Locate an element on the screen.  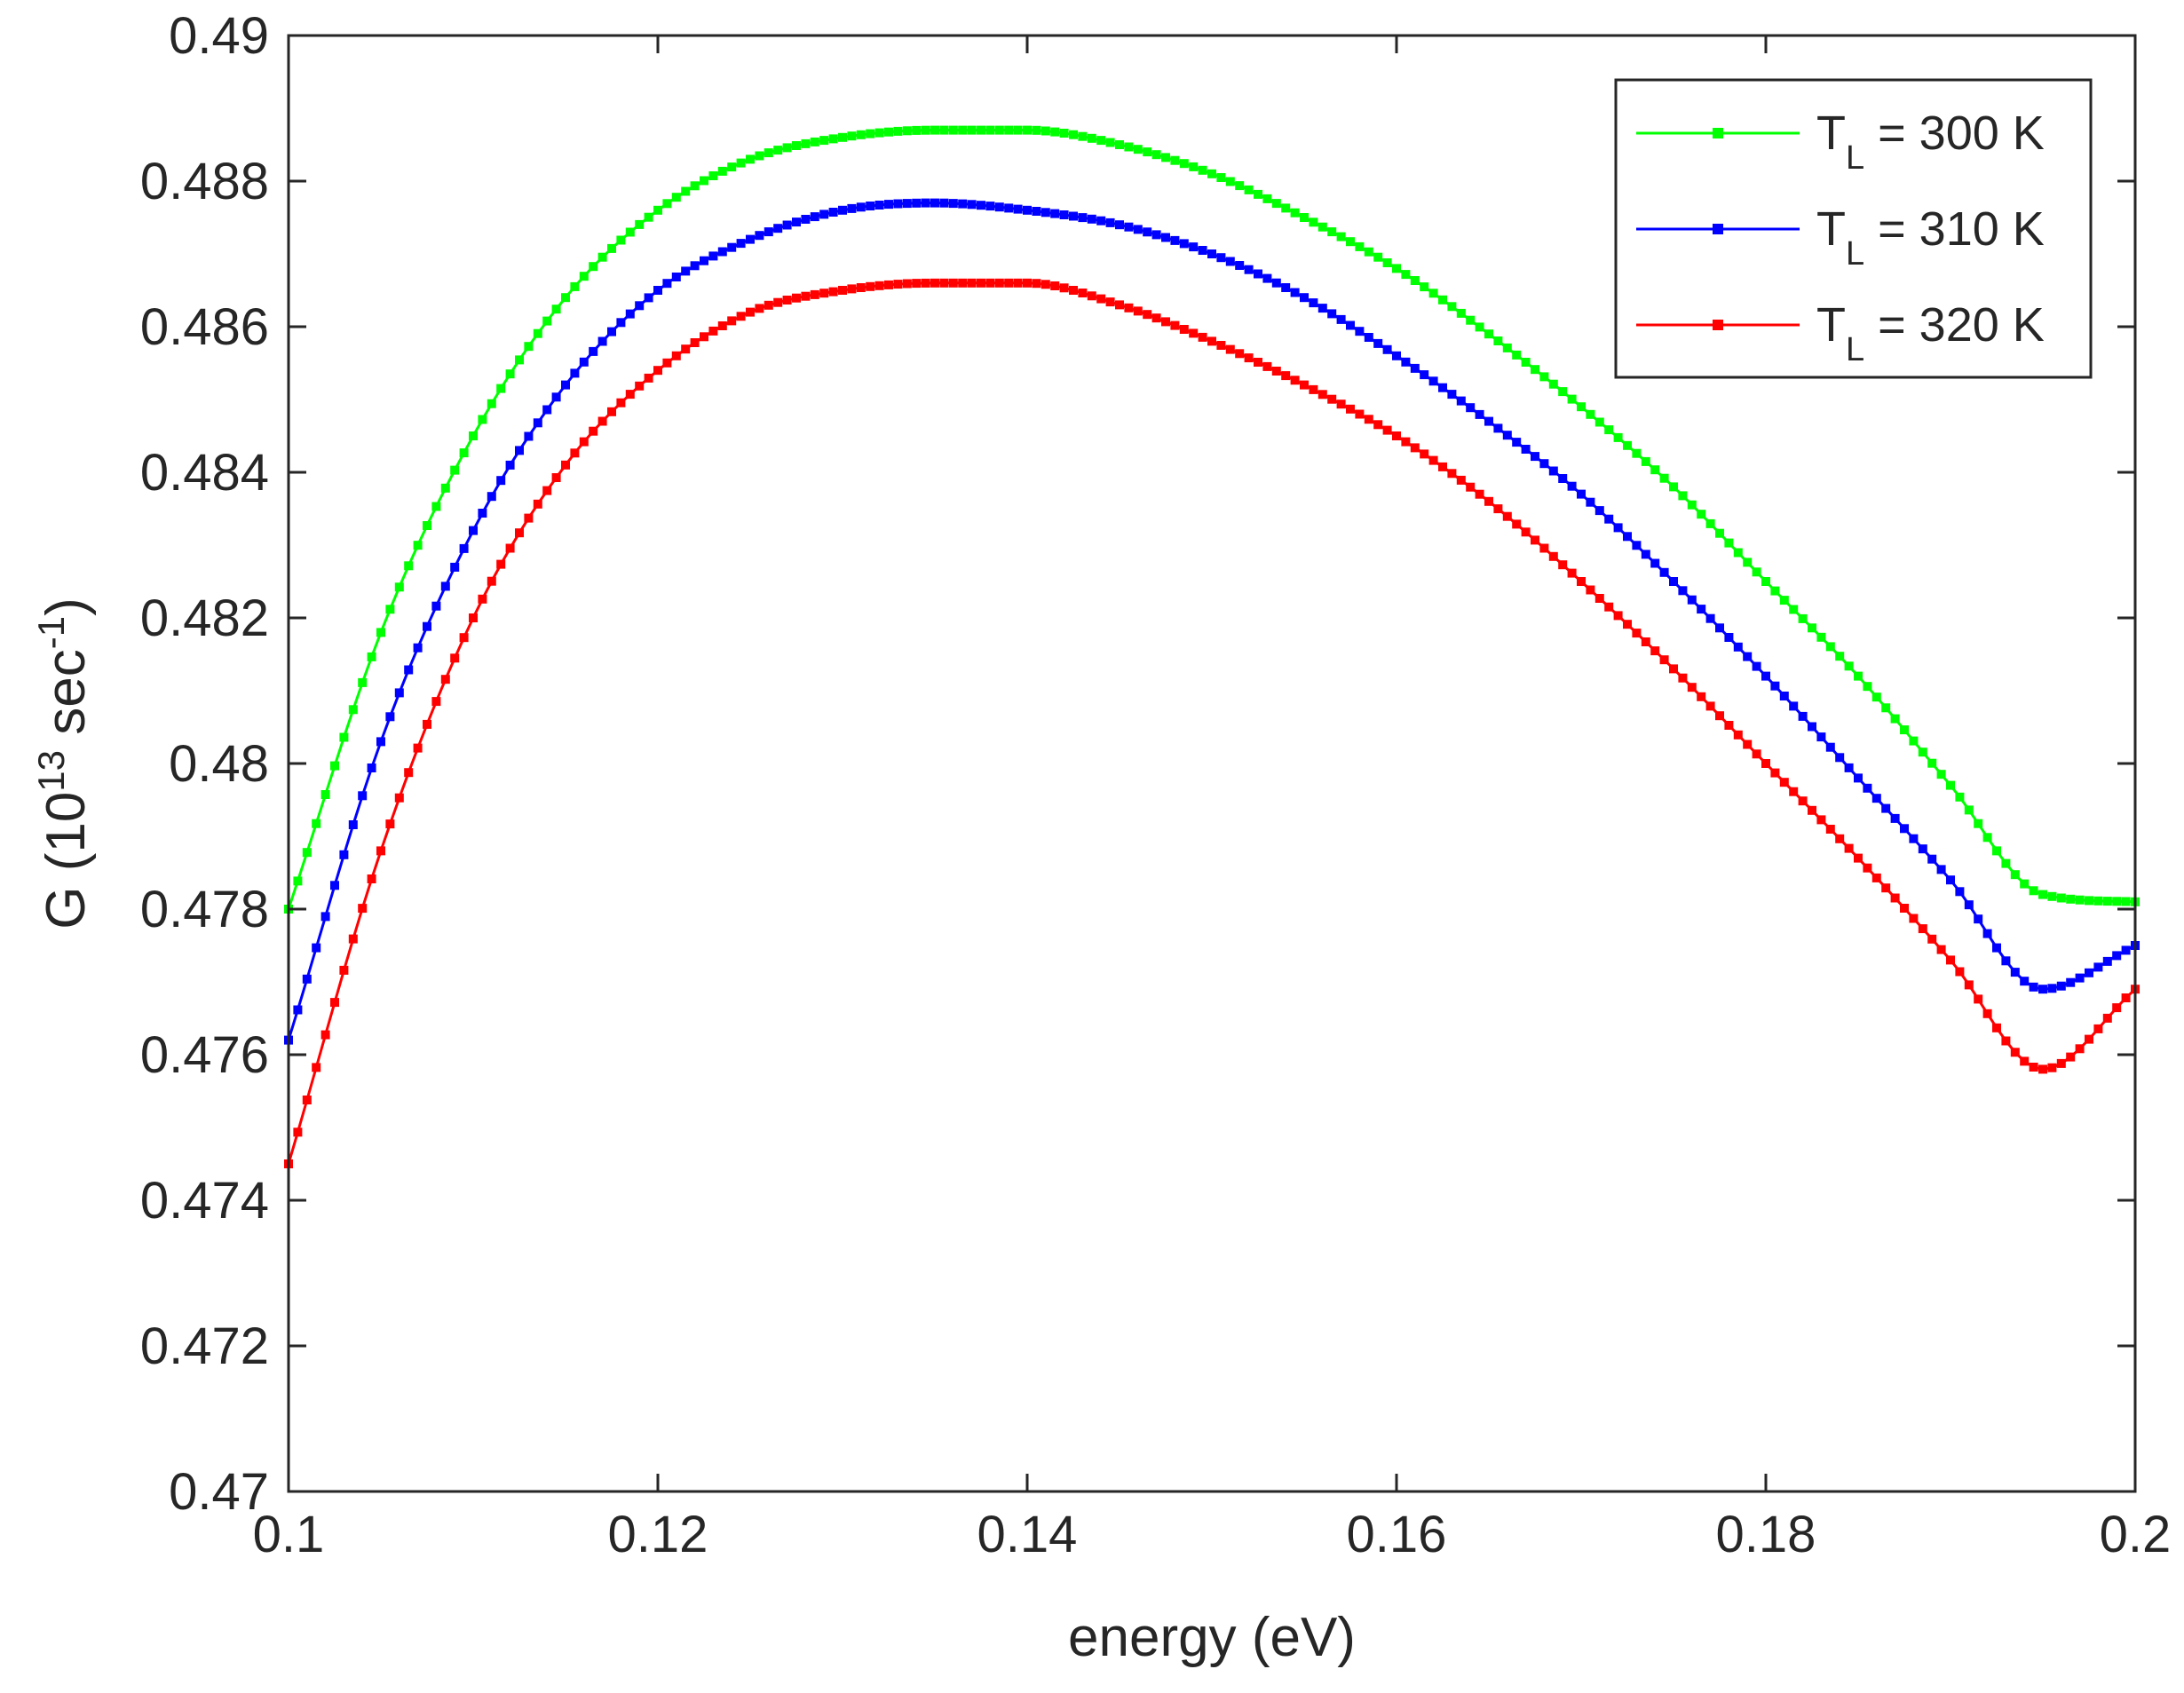
y-label-exp2: -1 is located at coordinates (51, 632).